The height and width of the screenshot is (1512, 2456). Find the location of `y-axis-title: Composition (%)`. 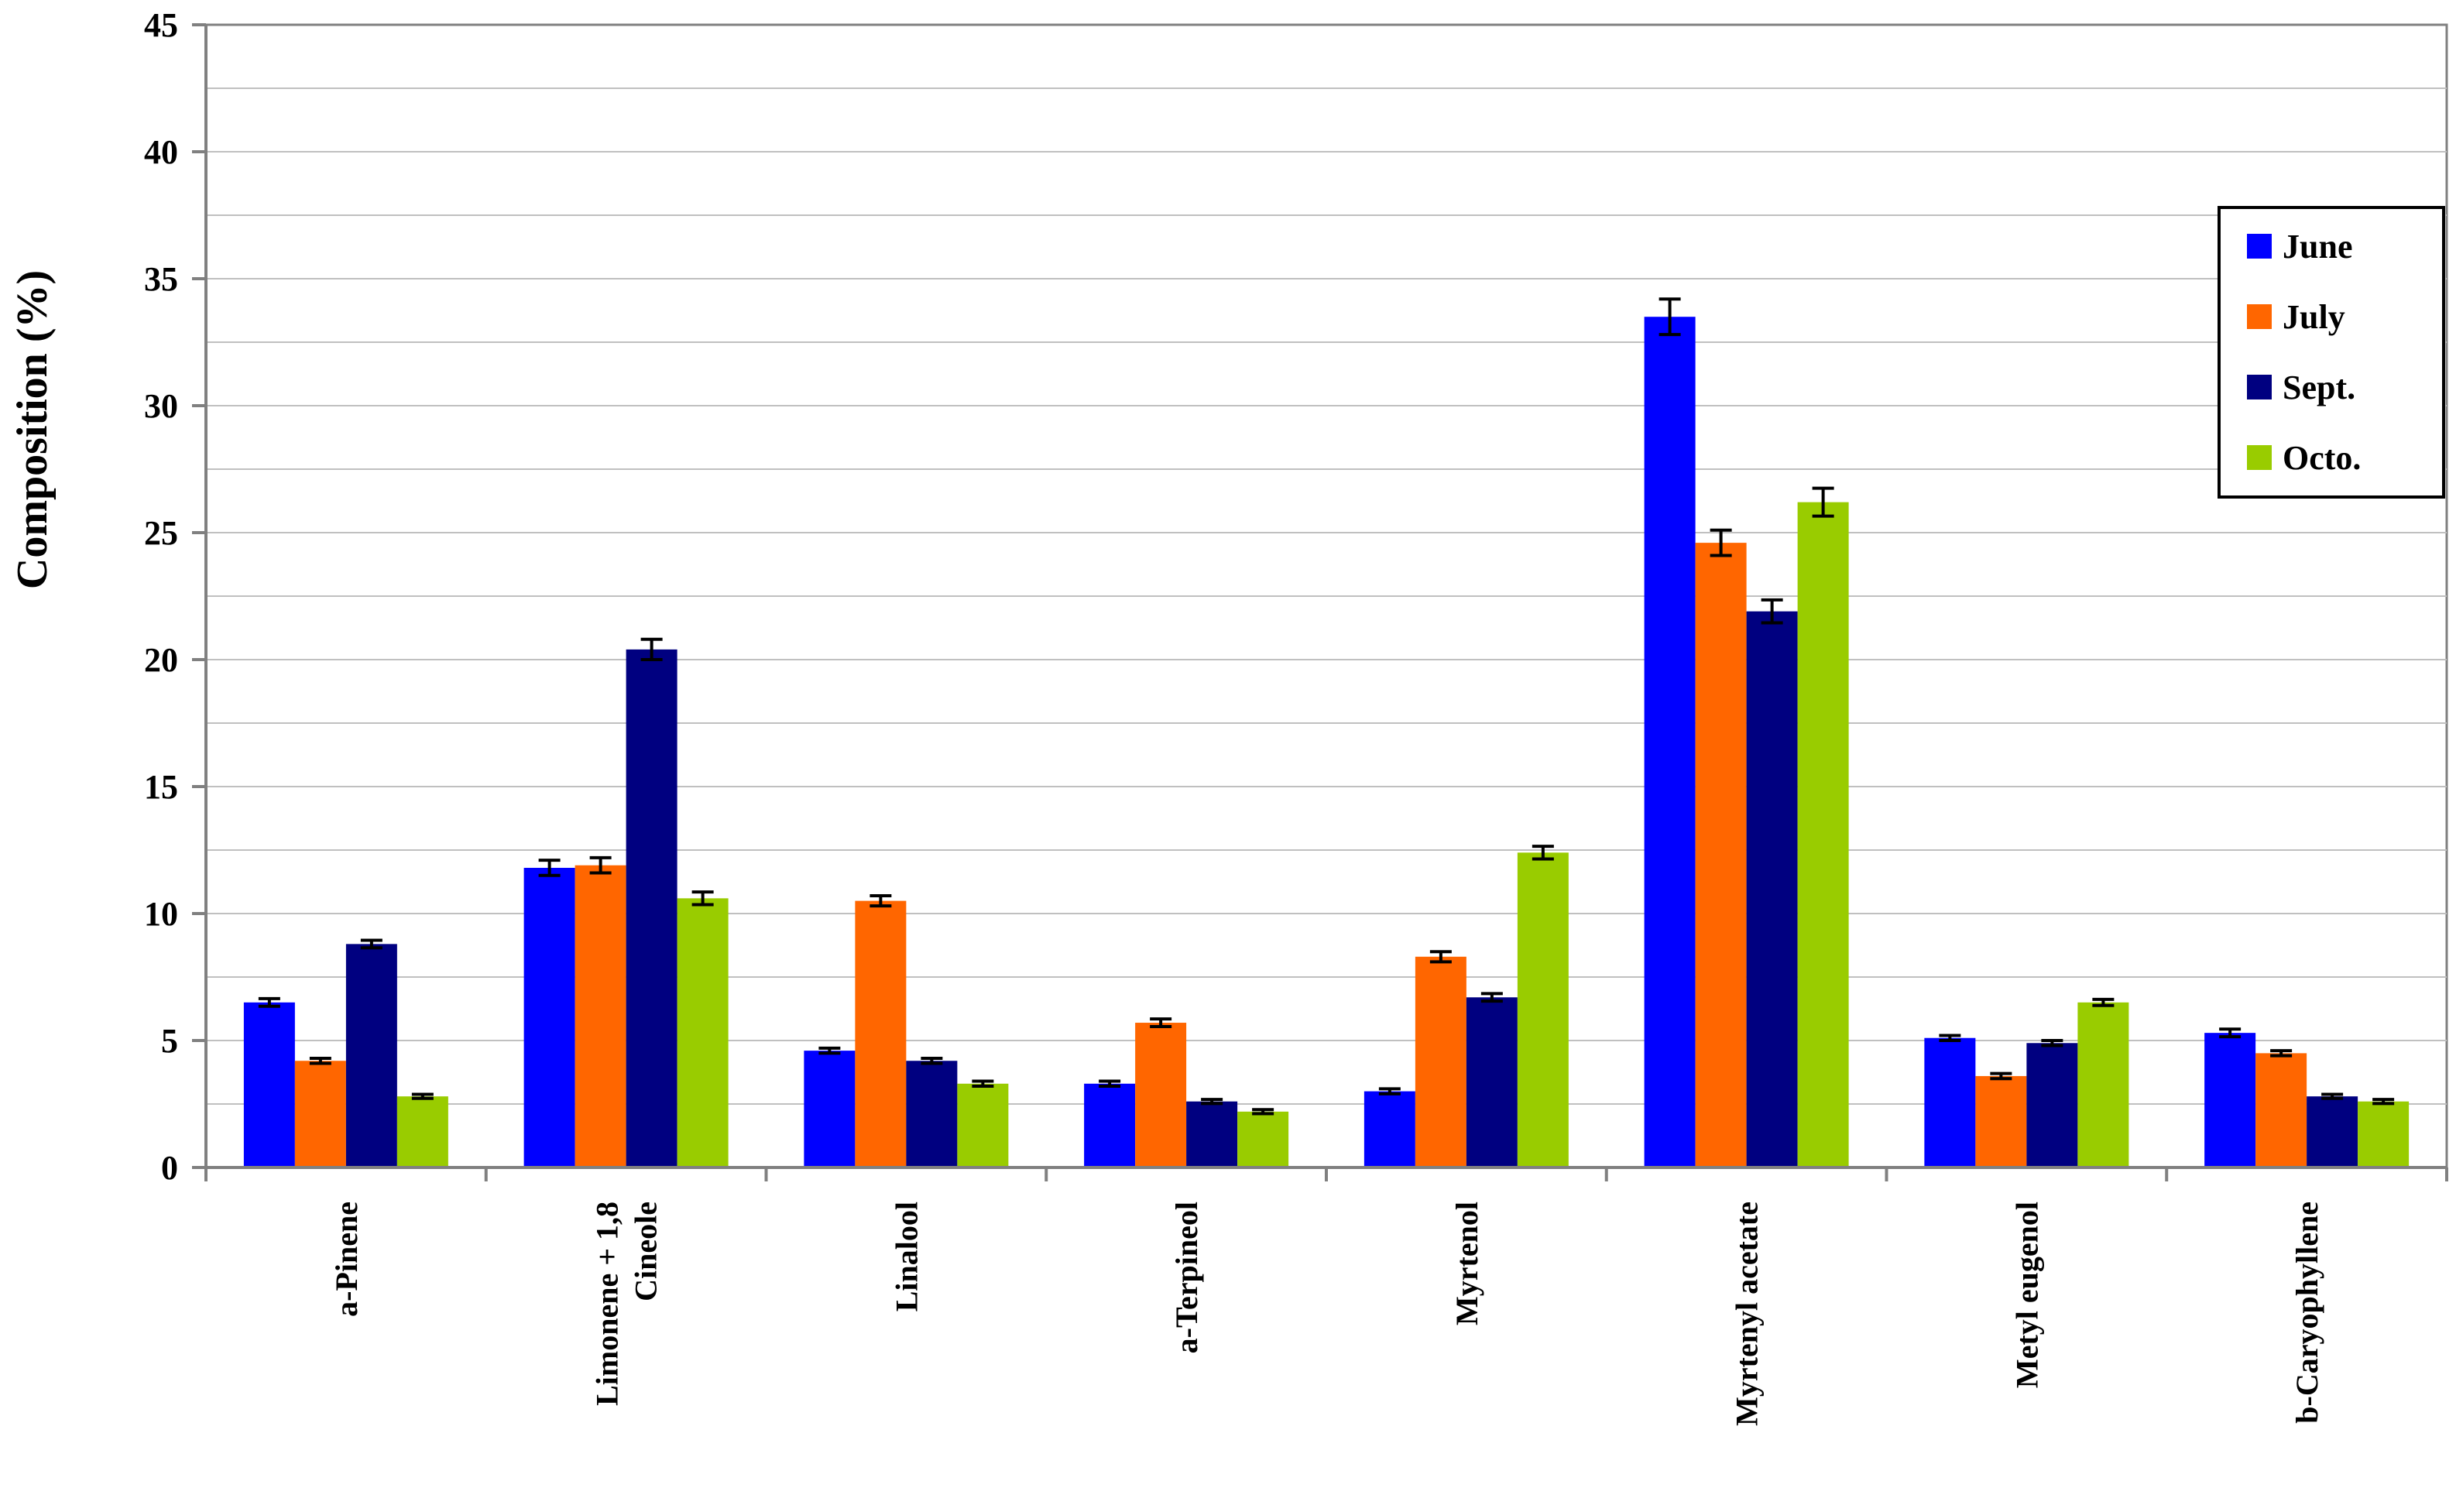

y-axis-title: Composition (%) is located at coordinates (33, 429).